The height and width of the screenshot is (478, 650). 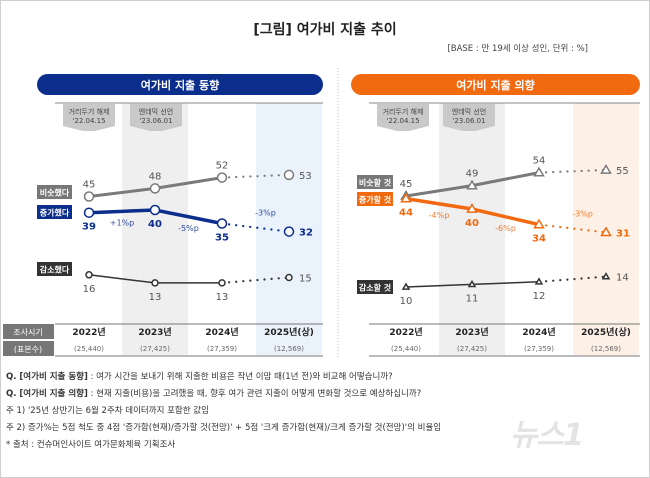 What do you see at coordinates (89, 227) in the screenshot?
I see `data-label: 39` at bounding box center [89, 227].